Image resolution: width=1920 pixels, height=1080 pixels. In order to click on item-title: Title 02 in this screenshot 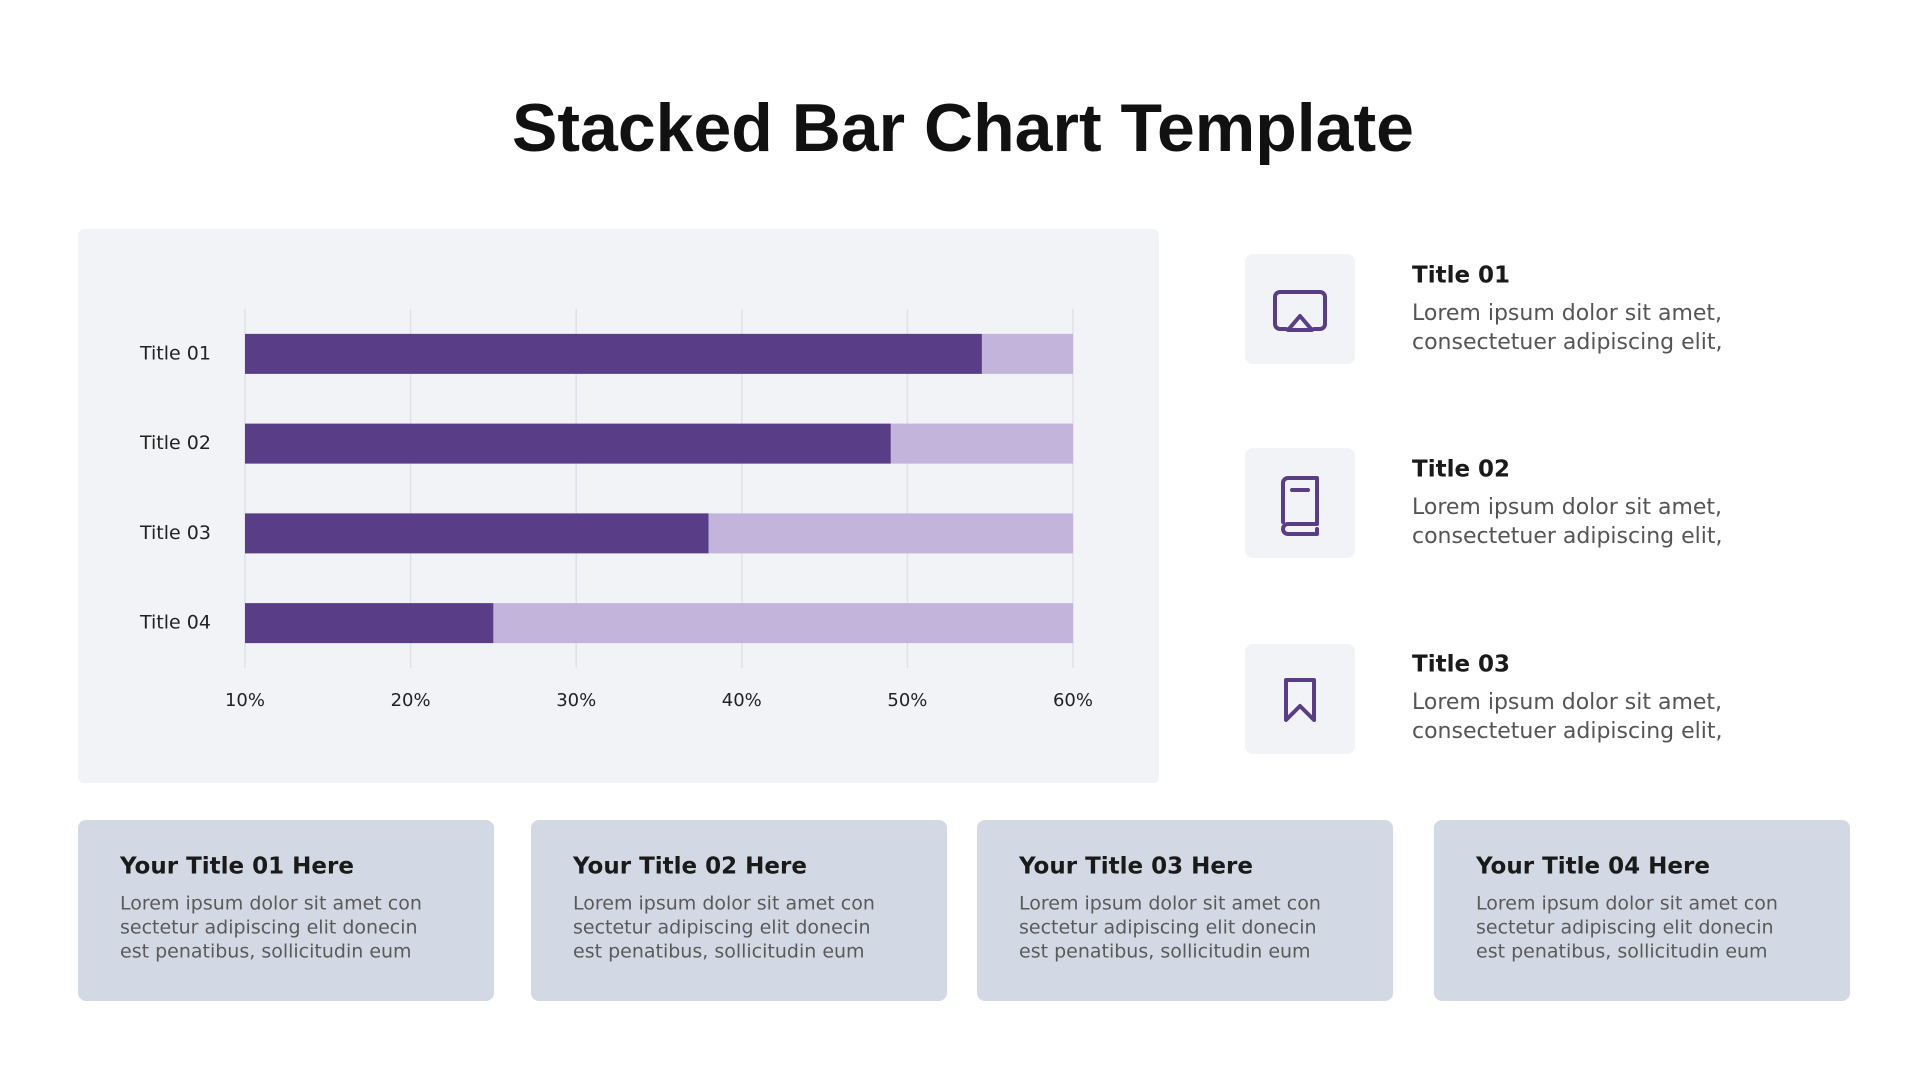, I will do `click(1461, 470)`.